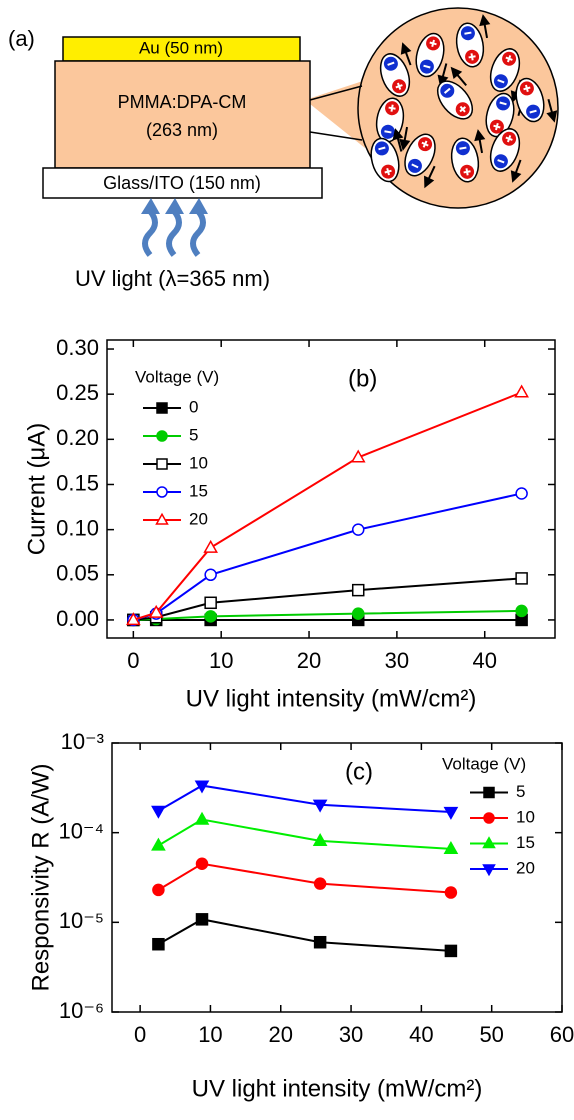  What do you see at coordinates (172, 278) in the screenshot?
I see `light-label: UV light (λ=365 nm)` at bounding box center [172, 278].